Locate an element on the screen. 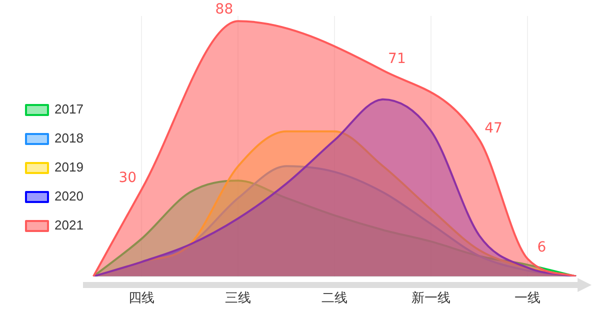 The width and height of the screenshot is (606, 320). data-label: 88 is located at coordinates (224, 10).